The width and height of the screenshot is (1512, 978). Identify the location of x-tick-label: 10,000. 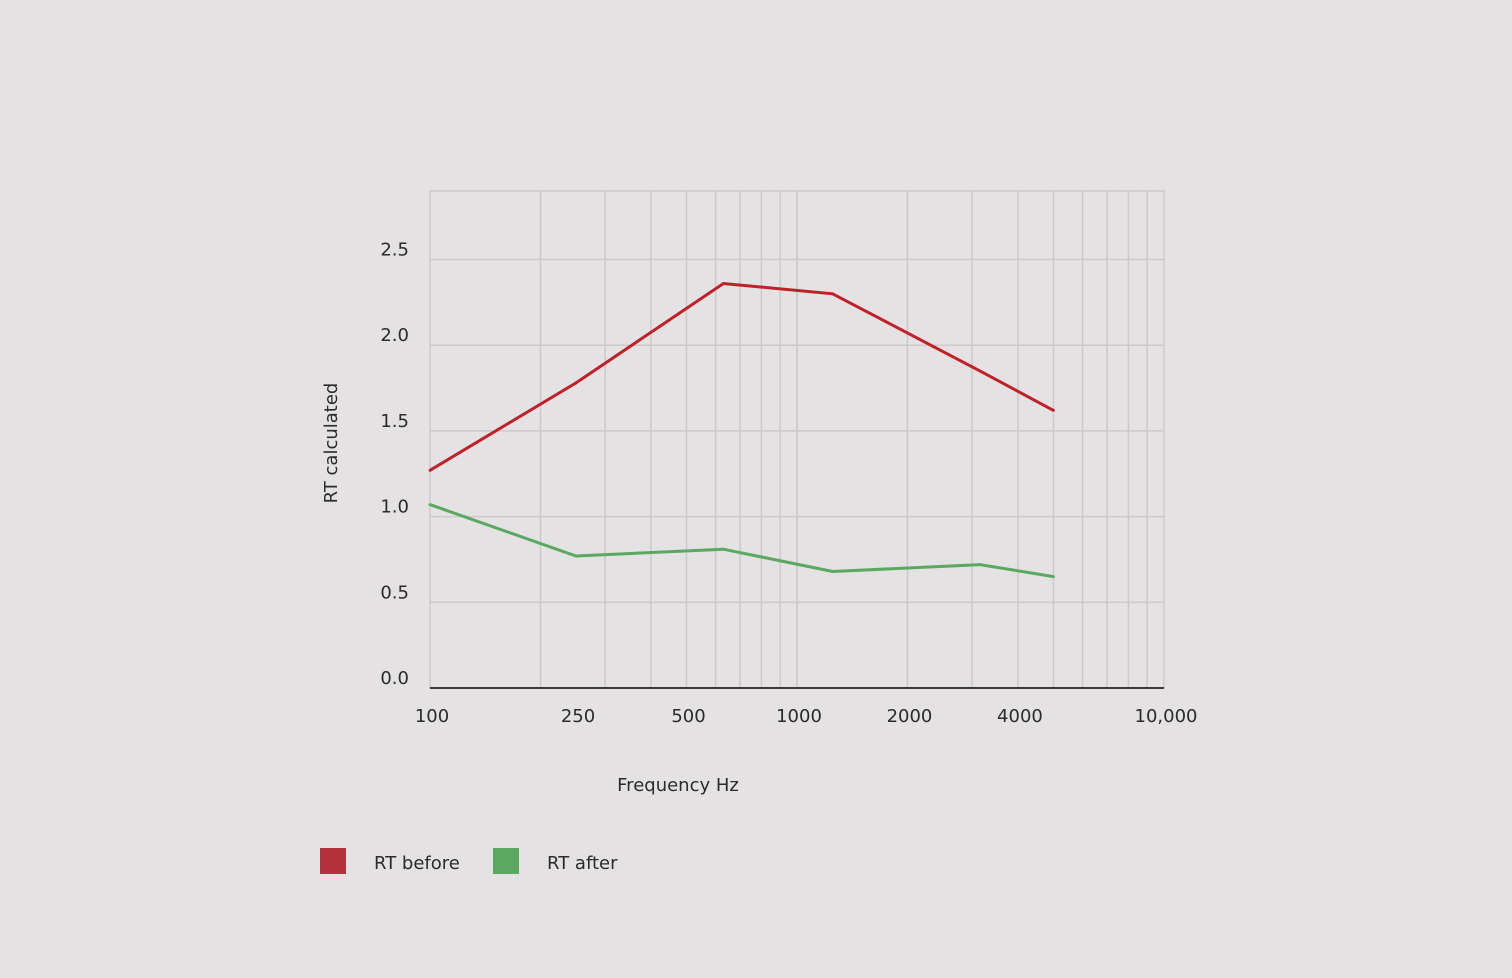
(1166, 716).